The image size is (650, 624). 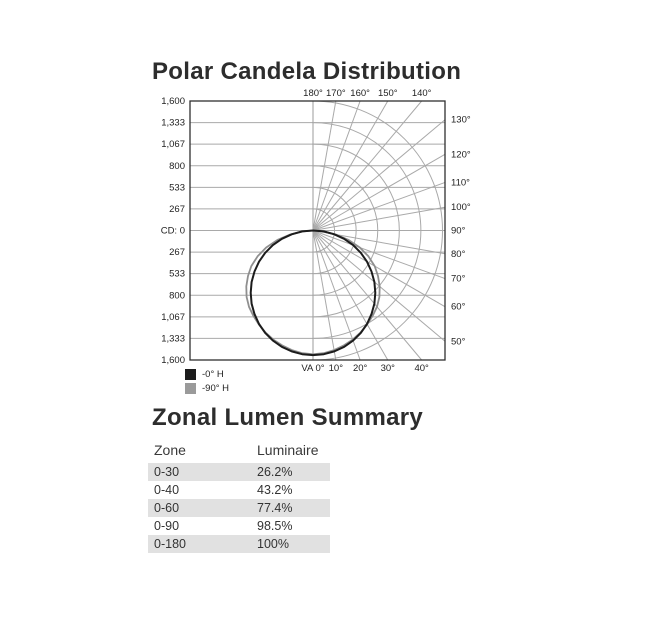 I want to click on angle-label-bottom: 20°, so click(x=360, y=368).